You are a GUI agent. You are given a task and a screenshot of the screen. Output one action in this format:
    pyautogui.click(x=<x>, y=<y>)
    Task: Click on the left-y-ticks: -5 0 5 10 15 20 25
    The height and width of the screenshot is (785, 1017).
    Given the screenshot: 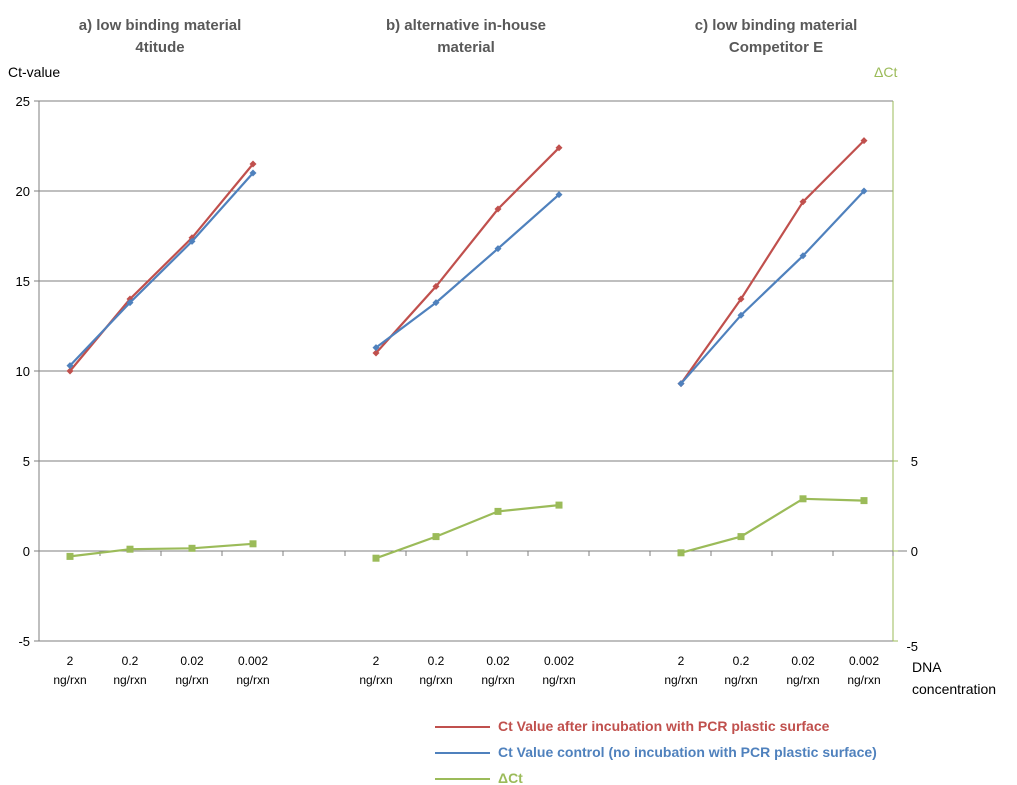 What is the action you would take?
    pyautogui.click(x=23, y=371)
    